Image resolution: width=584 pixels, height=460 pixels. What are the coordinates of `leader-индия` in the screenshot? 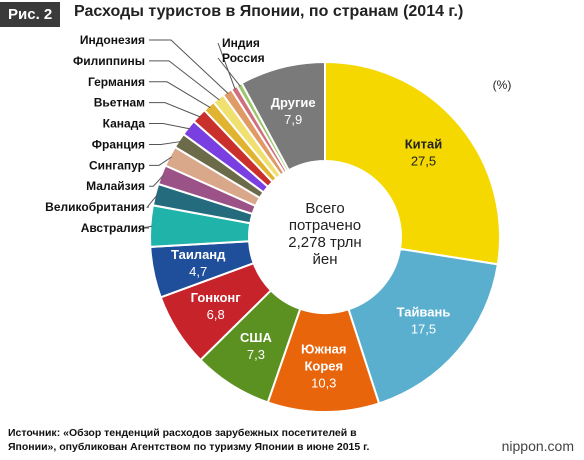 It's located at (226, 66).